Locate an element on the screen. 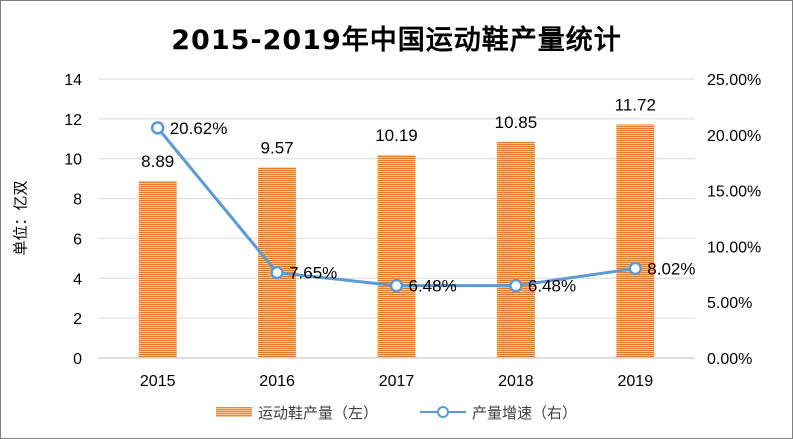  bar-value-label: 9.57 is located at coordinates (277, 147).